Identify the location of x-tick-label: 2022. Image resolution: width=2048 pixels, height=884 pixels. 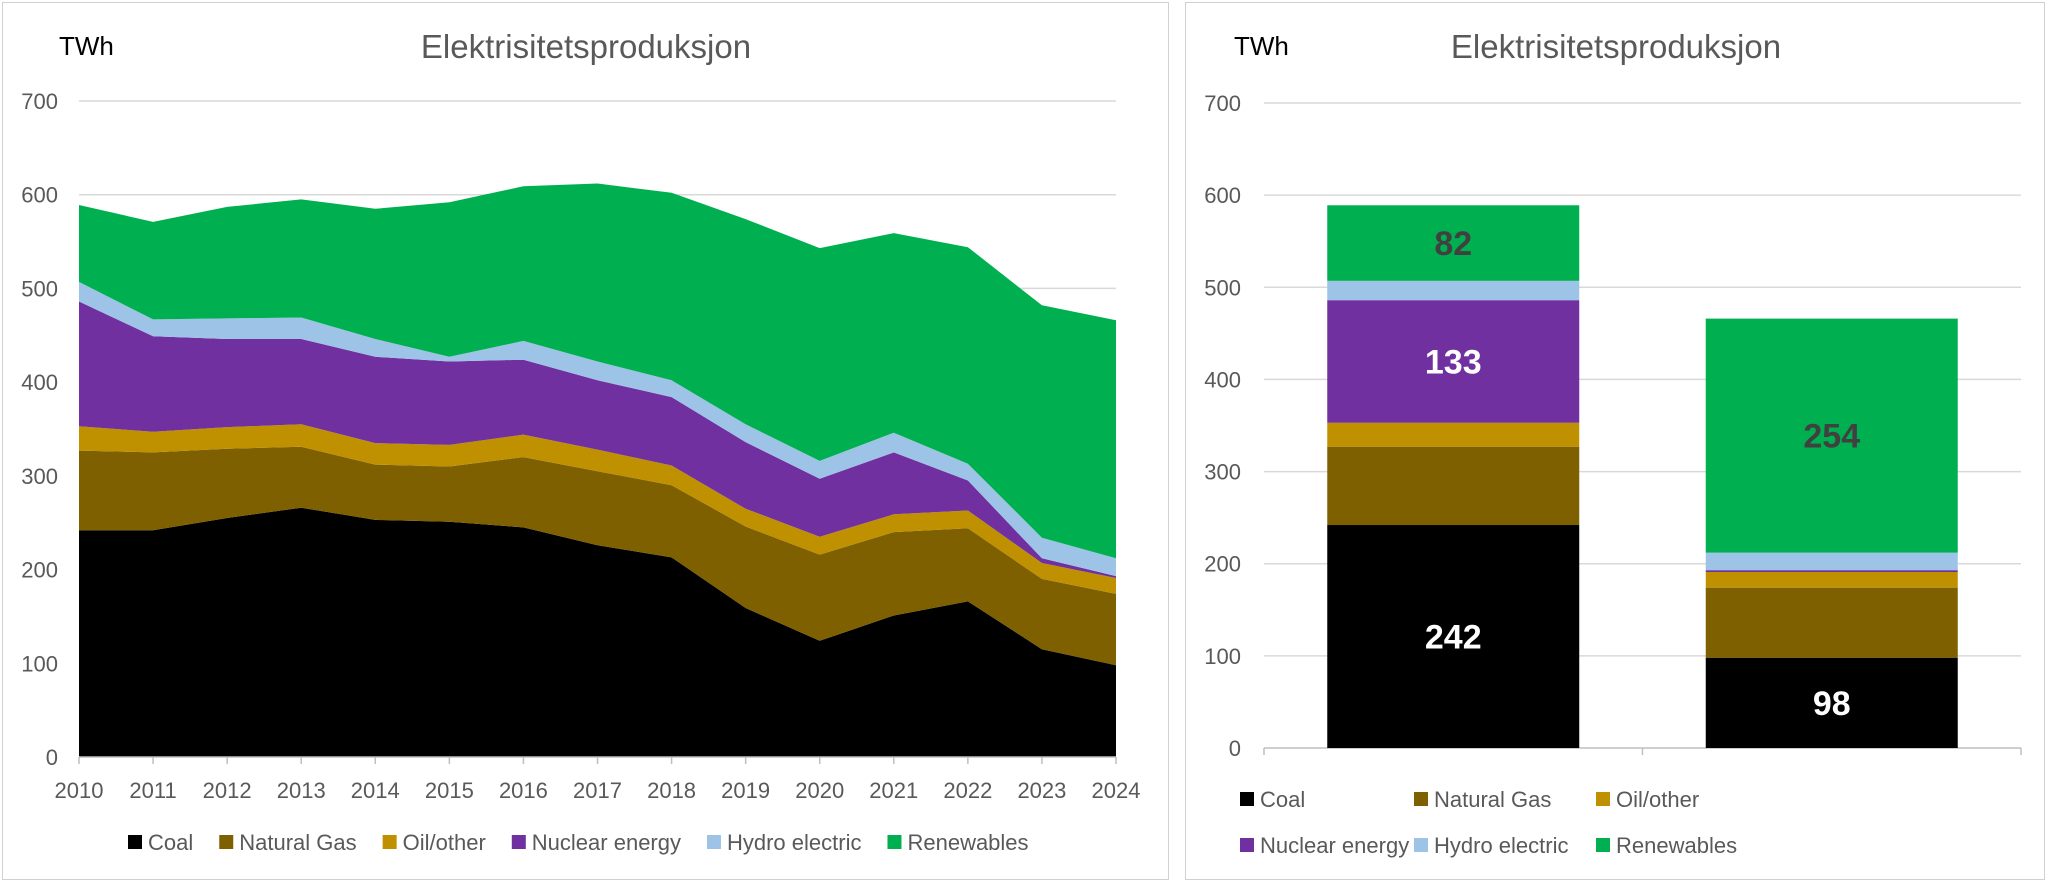
(967, 790).